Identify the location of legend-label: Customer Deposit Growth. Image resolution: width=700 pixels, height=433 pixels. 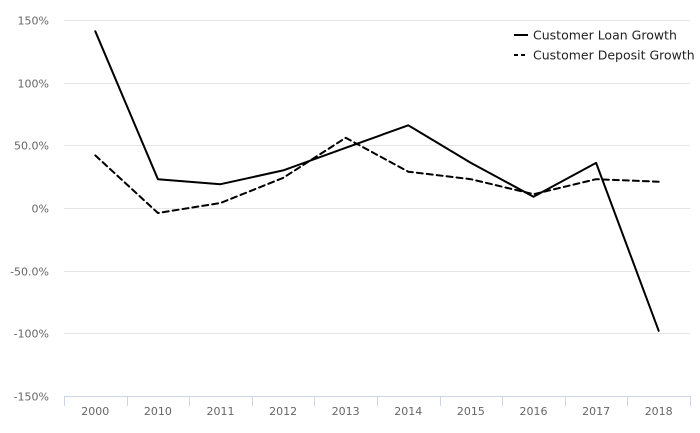
(614, 55).